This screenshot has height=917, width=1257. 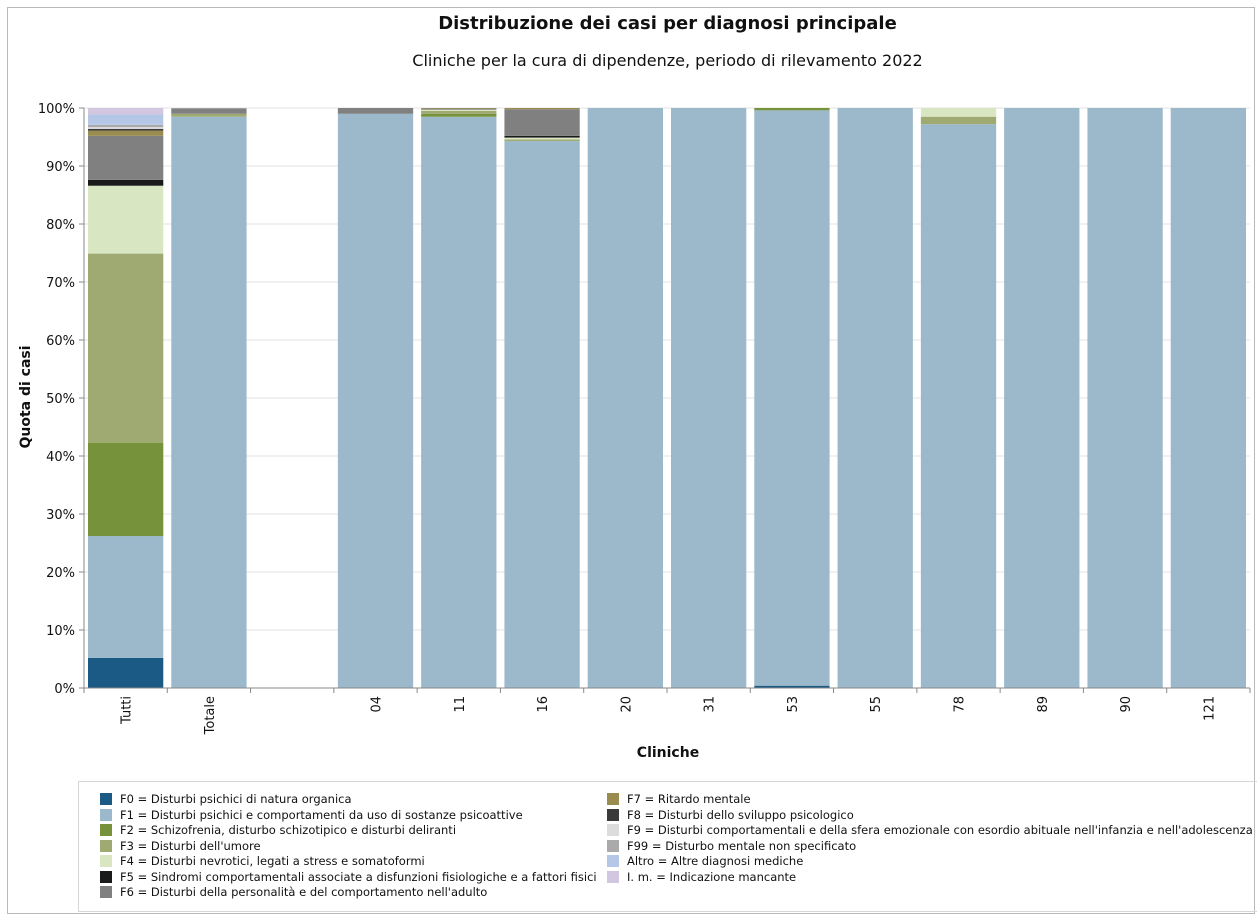 What do you see at coordinates (712, 876) in the screenshot?
I see `legend-label: I. m. = Indicazione mancante` at bounding box center [712, 876].